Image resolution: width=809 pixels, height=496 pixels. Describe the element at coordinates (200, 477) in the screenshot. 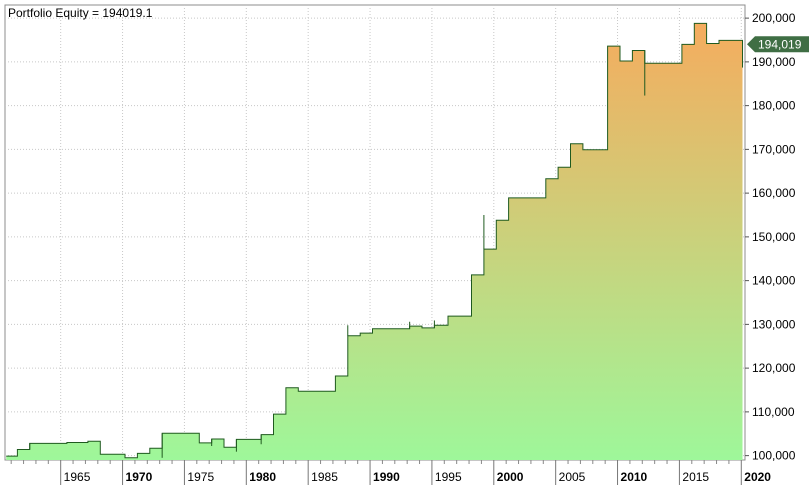

I see `x-tick-label: 1975` at that location.